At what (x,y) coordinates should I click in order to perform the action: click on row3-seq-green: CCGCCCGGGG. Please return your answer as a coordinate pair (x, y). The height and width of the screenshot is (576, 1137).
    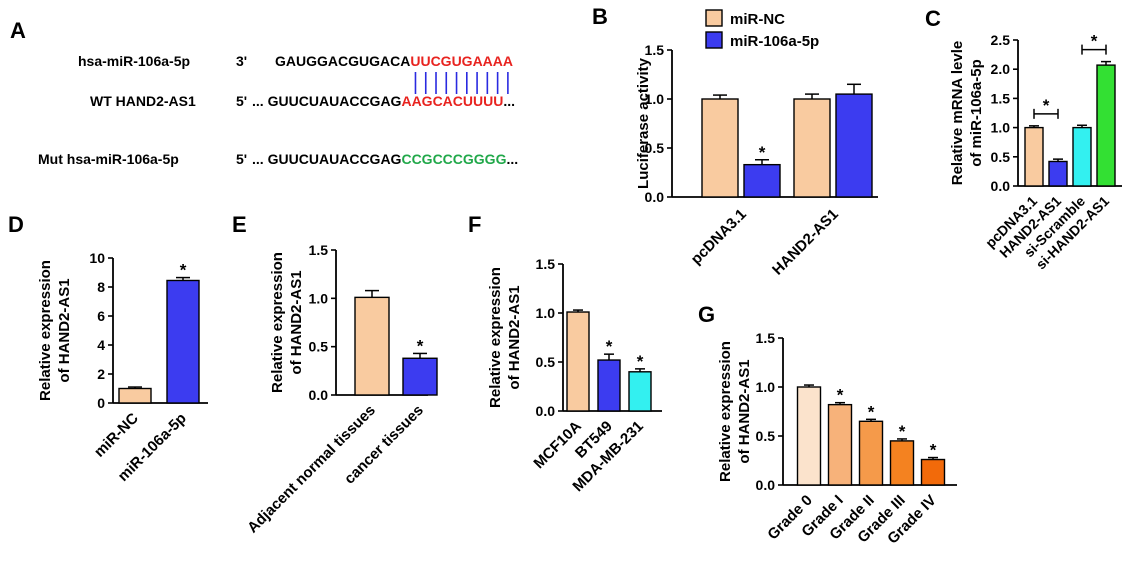
    Looking at the image, I should click on (453, 159).